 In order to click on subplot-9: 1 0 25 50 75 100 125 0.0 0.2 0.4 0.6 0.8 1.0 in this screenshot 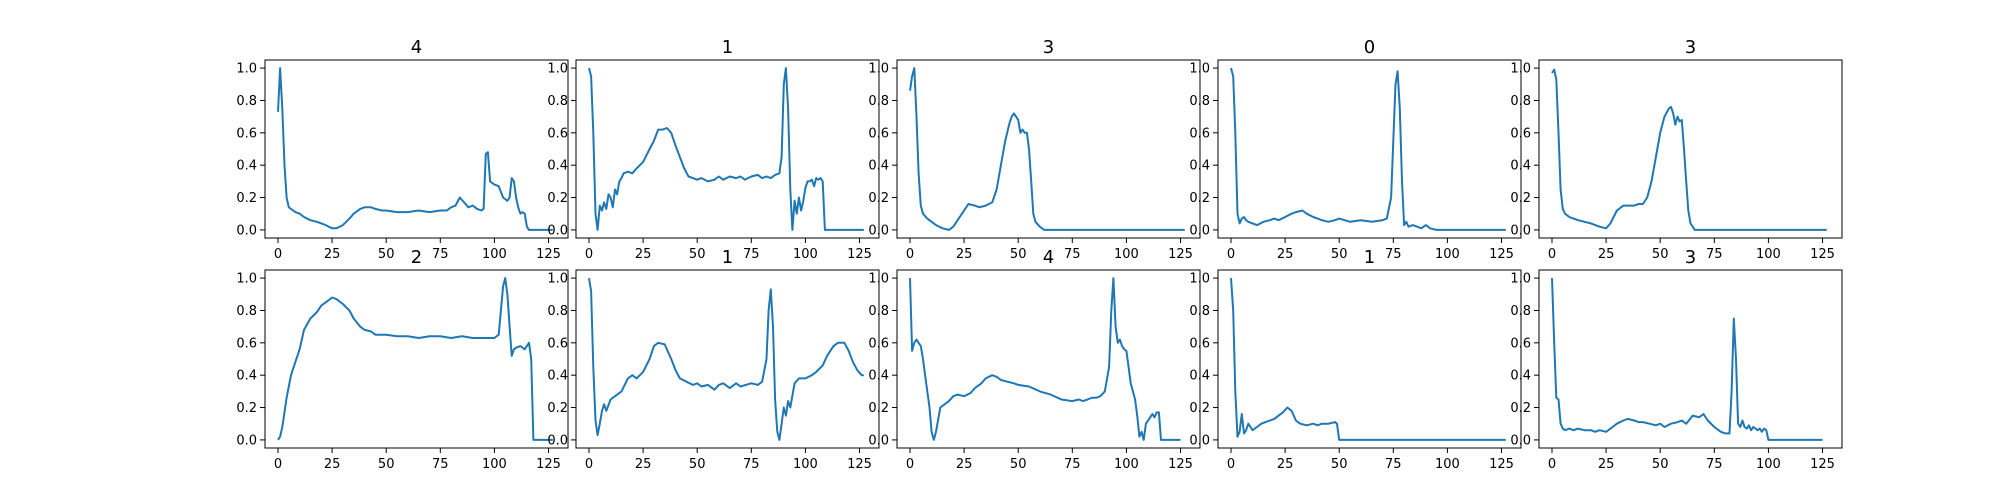, I will do `click(1355, 359)`.